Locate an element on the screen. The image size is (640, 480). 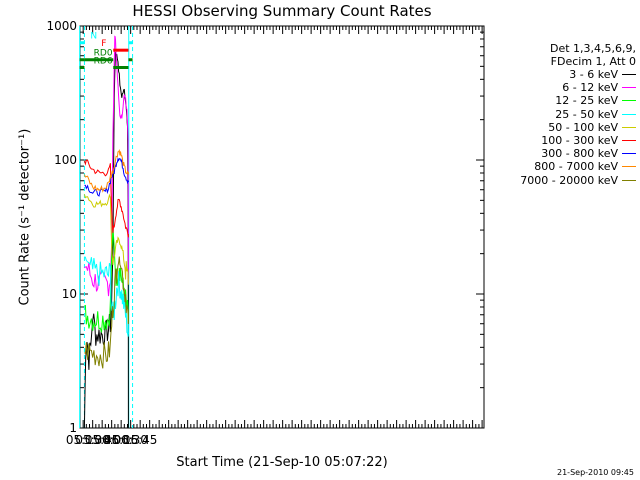
legend-header-line-2: FDecim 1, Att 0 is located at coordinates (593, 61).